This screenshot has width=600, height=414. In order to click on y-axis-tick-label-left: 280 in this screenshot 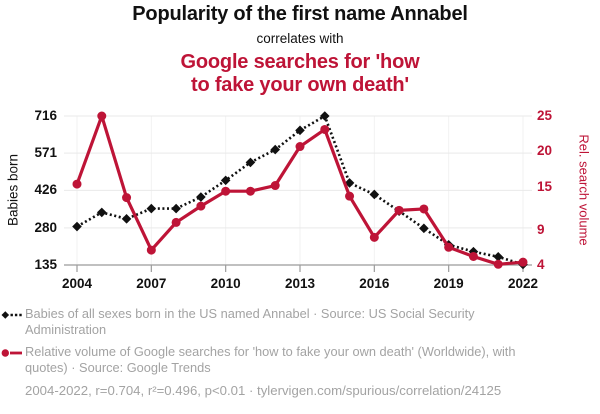, I will do `click(45, 227)`.